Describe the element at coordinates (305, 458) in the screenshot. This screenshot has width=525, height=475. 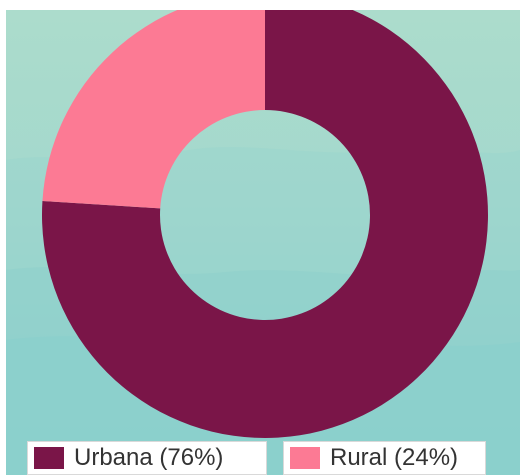
I see `legend-swatch-rural` at that location.